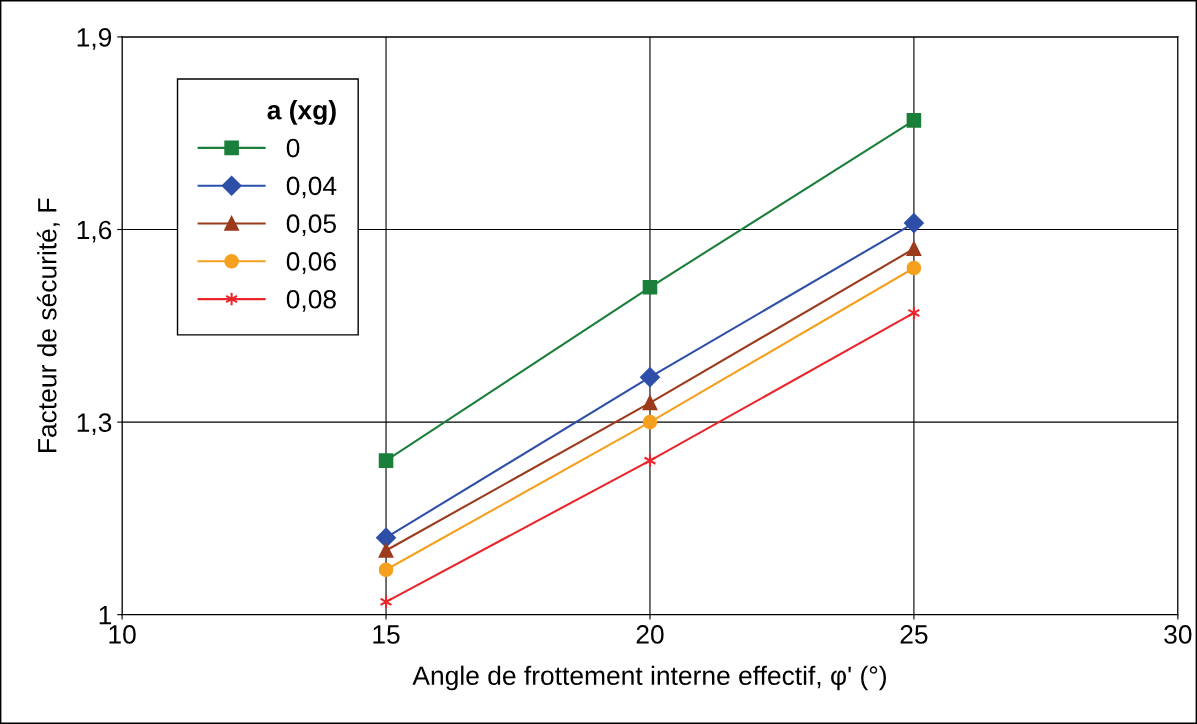  What do you see at coordinates (301, 112) in the screenshot?
I see `legend-title: a (xg)` at bounding box center [301, 112].